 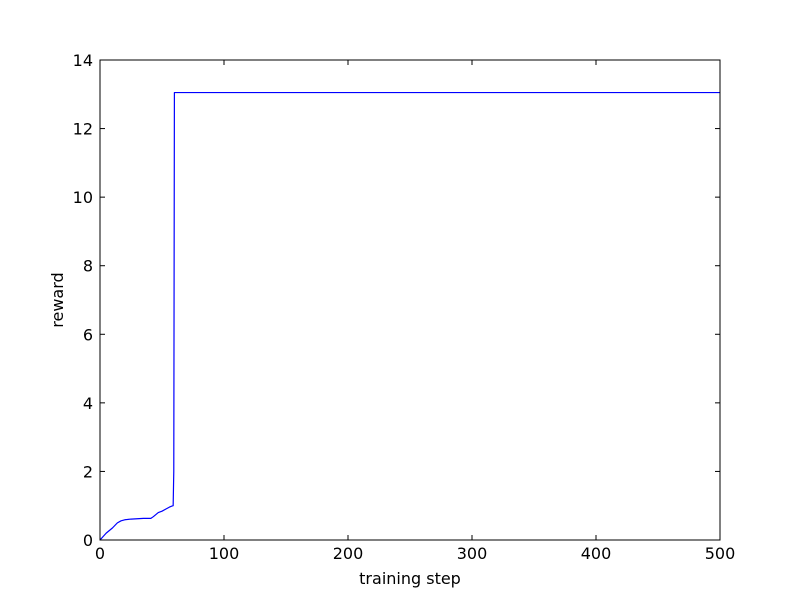 What do you see at coordinates (83, 129) in the screenshot?
I see `y-tick-label: 12` at bounding box center [83, 129].